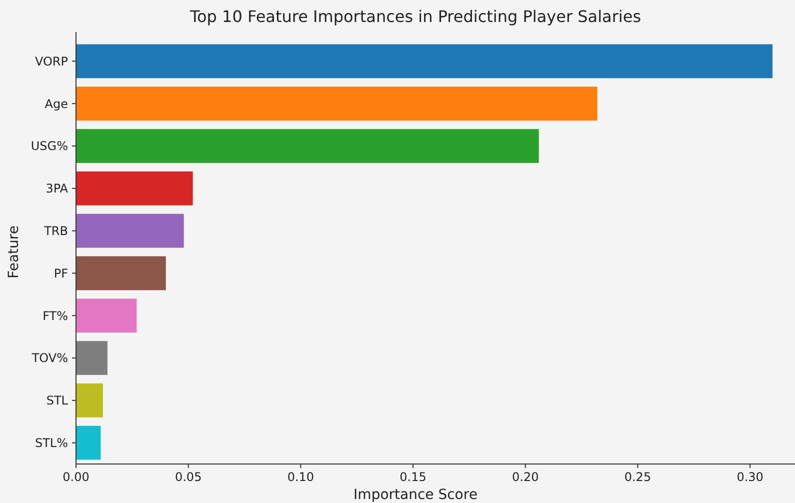  What do you see at coordinates (55, 315) in the screenshot?
I see `y-tick-label: FT%` at bounding box center [55, 315].